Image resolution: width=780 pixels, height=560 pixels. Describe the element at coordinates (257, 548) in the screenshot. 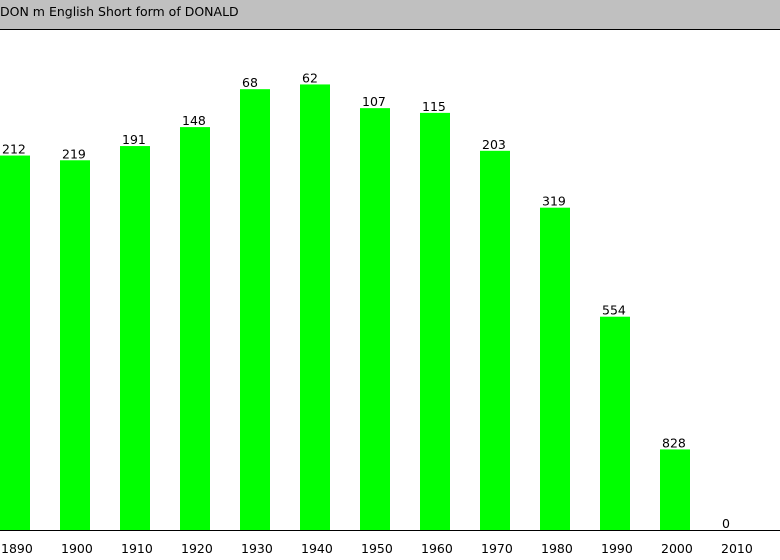

I see `x-tick-1930: 1930` at that location.